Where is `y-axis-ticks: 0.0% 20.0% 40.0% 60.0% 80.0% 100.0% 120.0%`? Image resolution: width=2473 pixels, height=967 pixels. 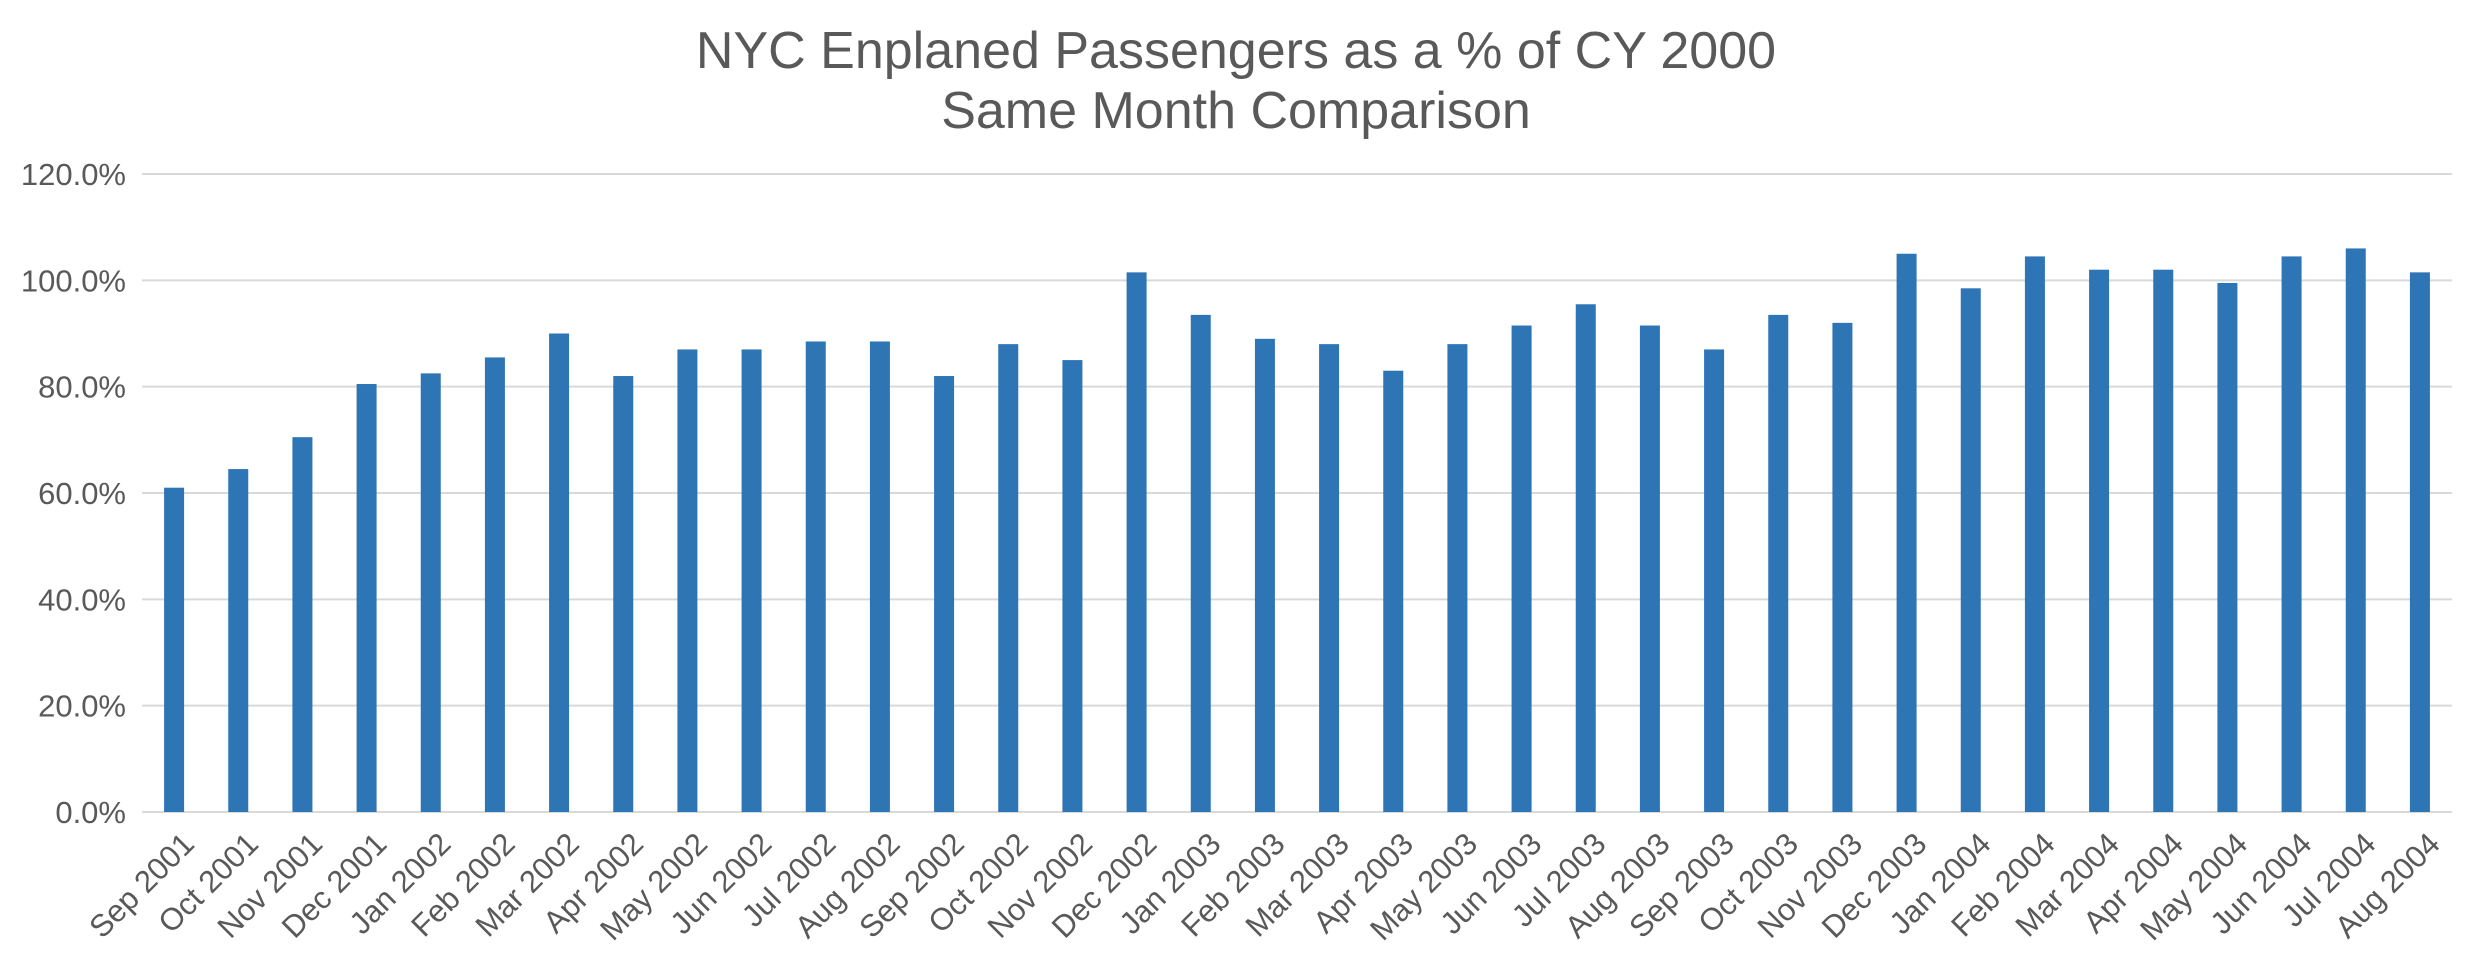
y-axis-ticks: 0.0% 20.0% 40.0% 60.0% 80.0% 100.0% 120.0% is located at coordinates (73, 493).